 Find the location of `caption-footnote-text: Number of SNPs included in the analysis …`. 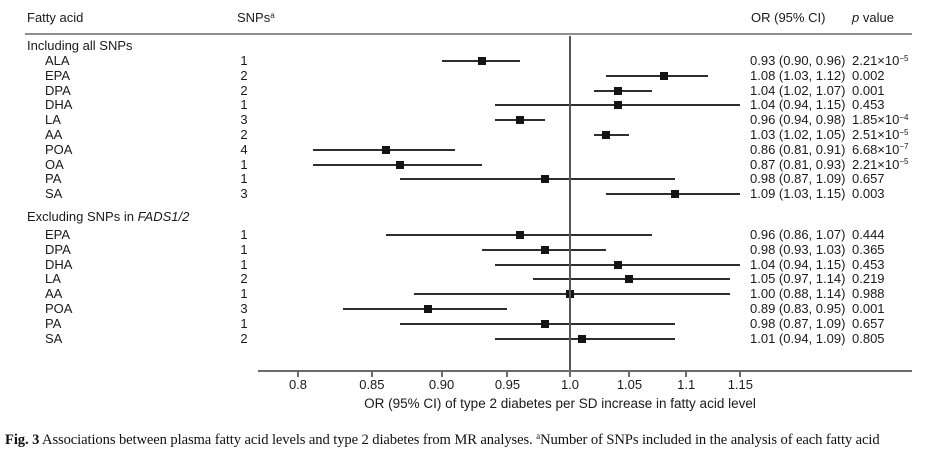

caption-footnote-text: Number of SNPs included in the analysis … is located at coordinates (710, 440).